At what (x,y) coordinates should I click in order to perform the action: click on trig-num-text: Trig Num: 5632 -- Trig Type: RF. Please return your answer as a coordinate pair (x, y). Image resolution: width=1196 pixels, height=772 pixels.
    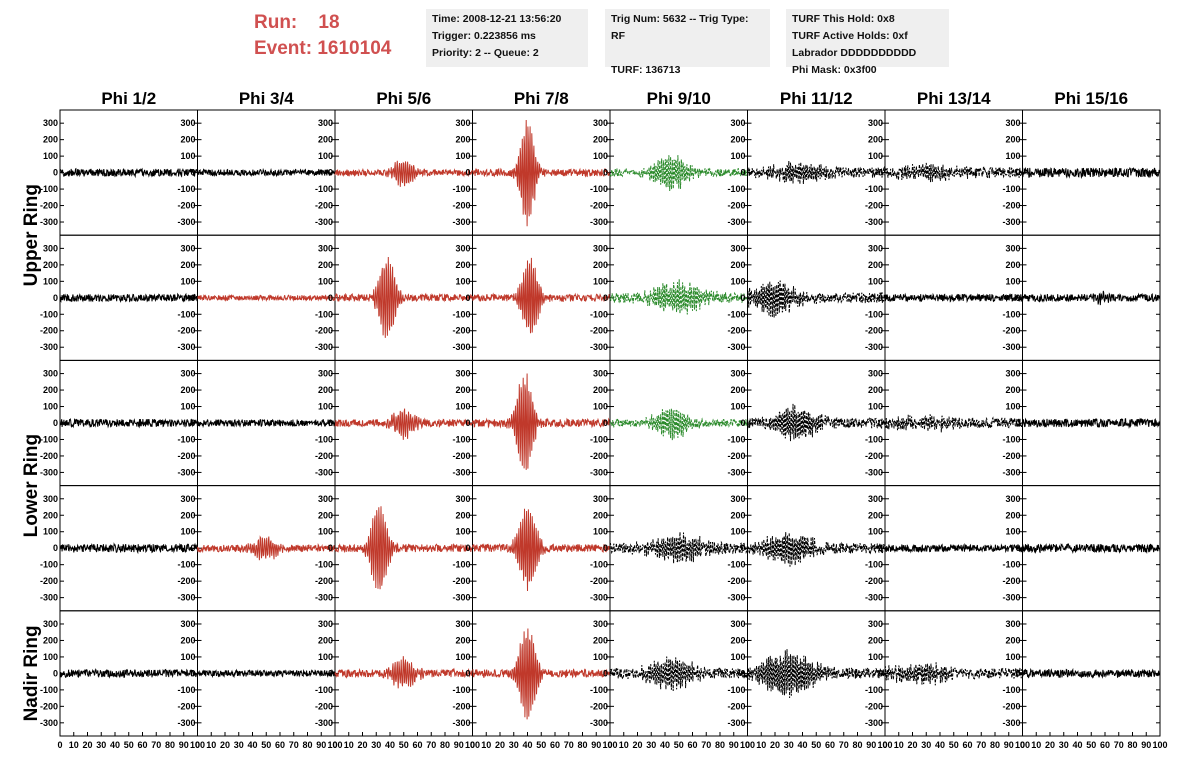
    Looking at the image, I should click on (680, 27).